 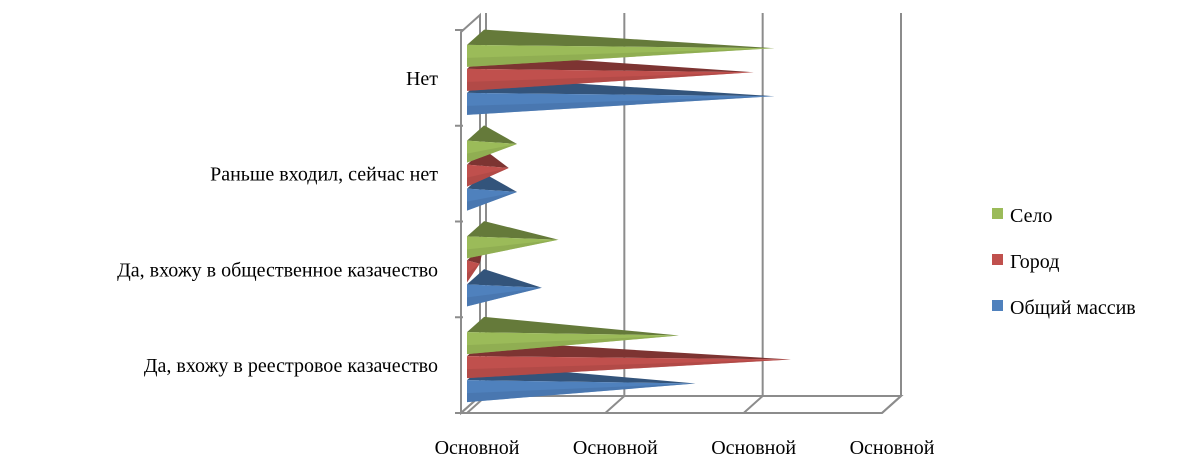 What do you see at coordinates (1064, 262) in the screenshot?
I see `chart-legend: Село Город Общий массив` at bounding box center [1064, 262].